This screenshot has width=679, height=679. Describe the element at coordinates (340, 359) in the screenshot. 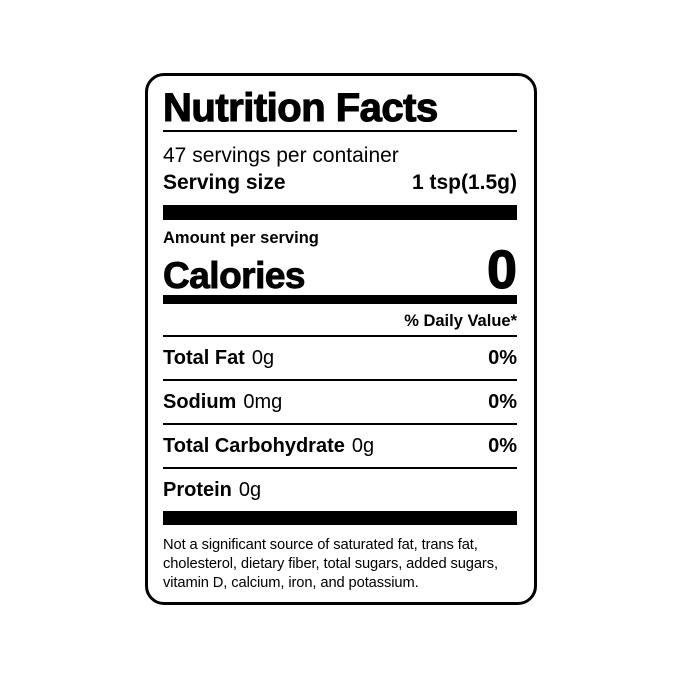

I see `nutrient-row-total-fat: Total Fat 0g 0%` at that location.